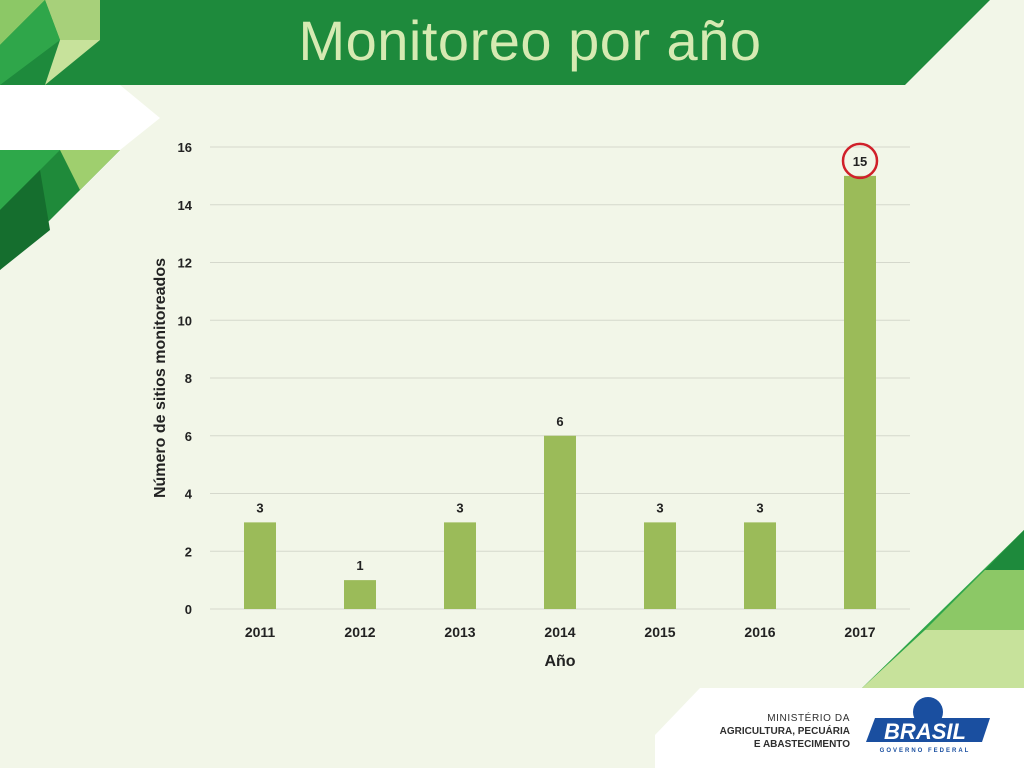  I want to click on y-tick-label: 4, so click(189, 494).